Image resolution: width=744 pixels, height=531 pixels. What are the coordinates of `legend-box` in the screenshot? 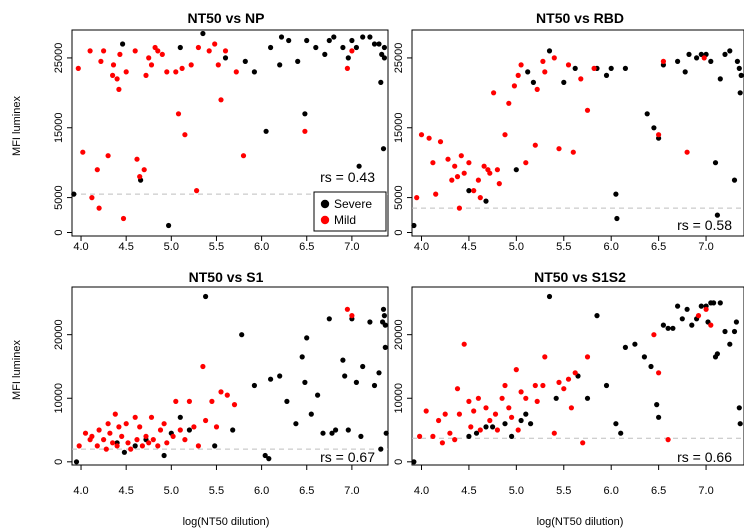 It's located at (350, 211).